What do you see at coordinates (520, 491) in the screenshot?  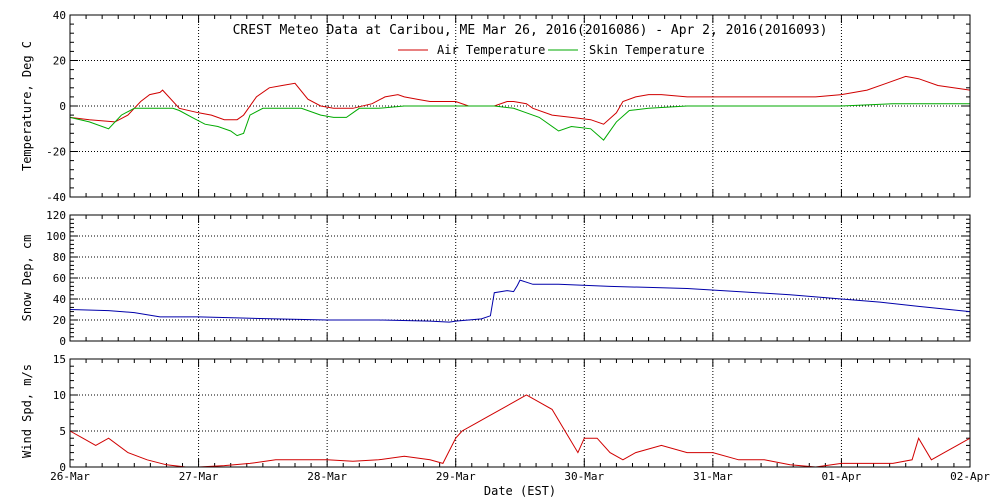 I see `x-axis-label: Date (EST)` at bounding box center [520, 491].